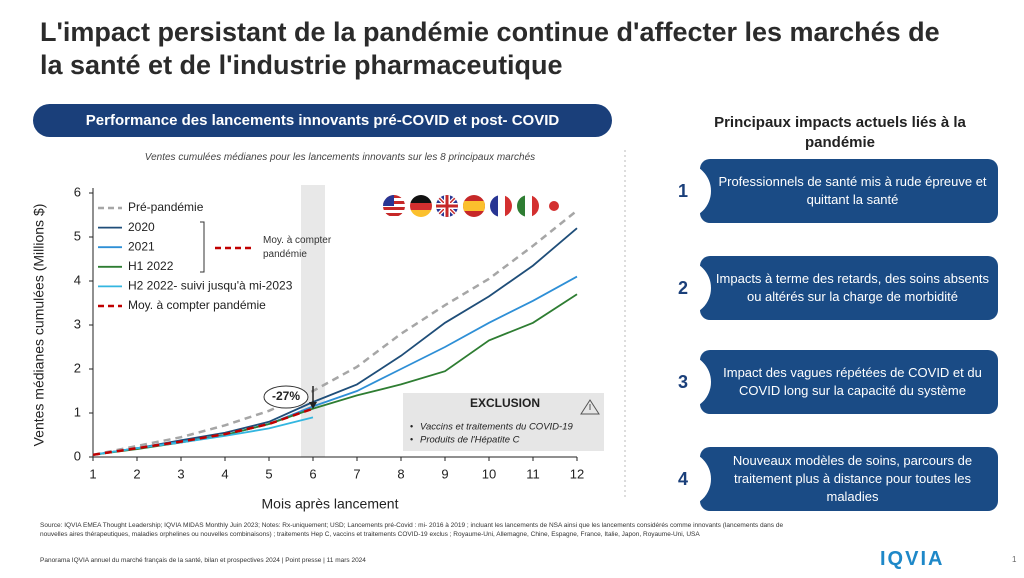  What do you see at coordinates (77, 323) in the screenshot?
I see `y-tick-label: 3` at bounding box center [77, 323].